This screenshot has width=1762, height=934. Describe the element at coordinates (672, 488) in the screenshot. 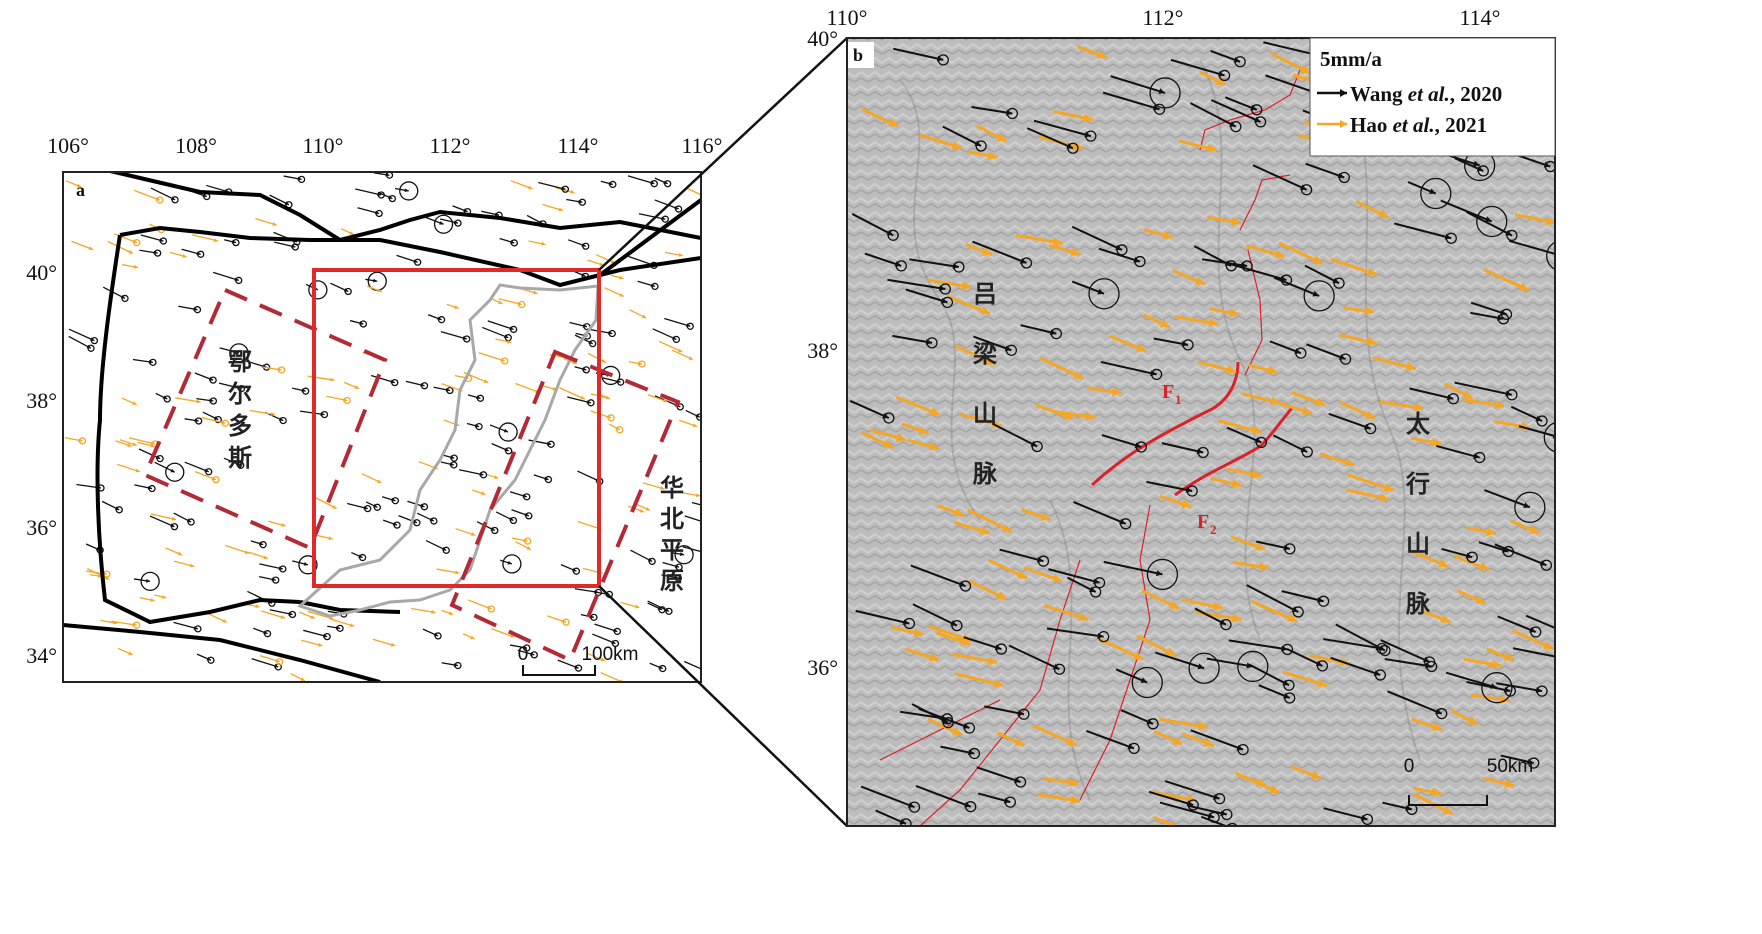

I see `huabei-char: 华` at that location.